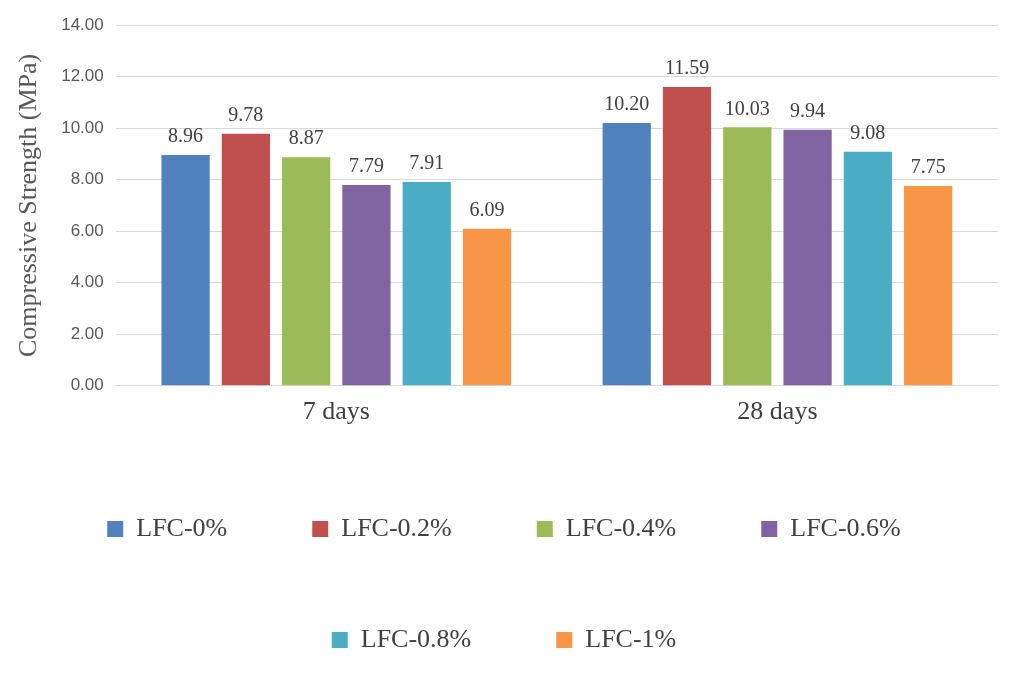  I want to click on data-label: 7.79, so click(366, 165).